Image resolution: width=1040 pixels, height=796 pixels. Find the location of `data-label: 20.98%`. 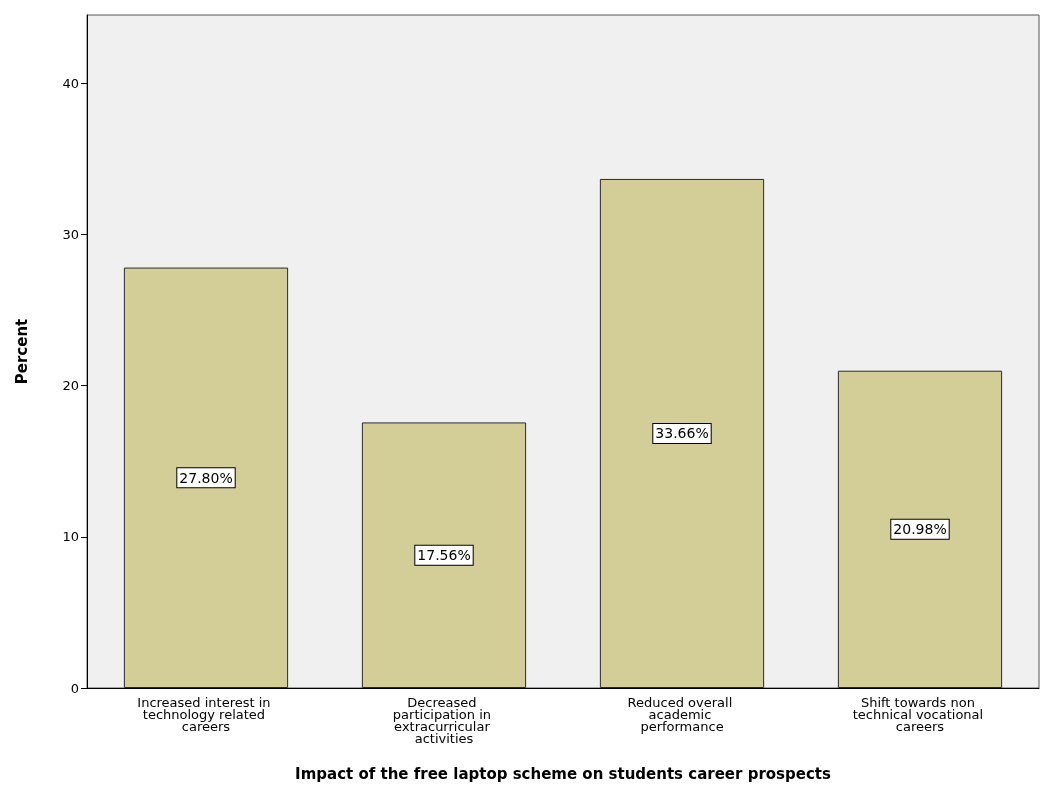

data-label: 20.98% is located at coordinates (920, 529).